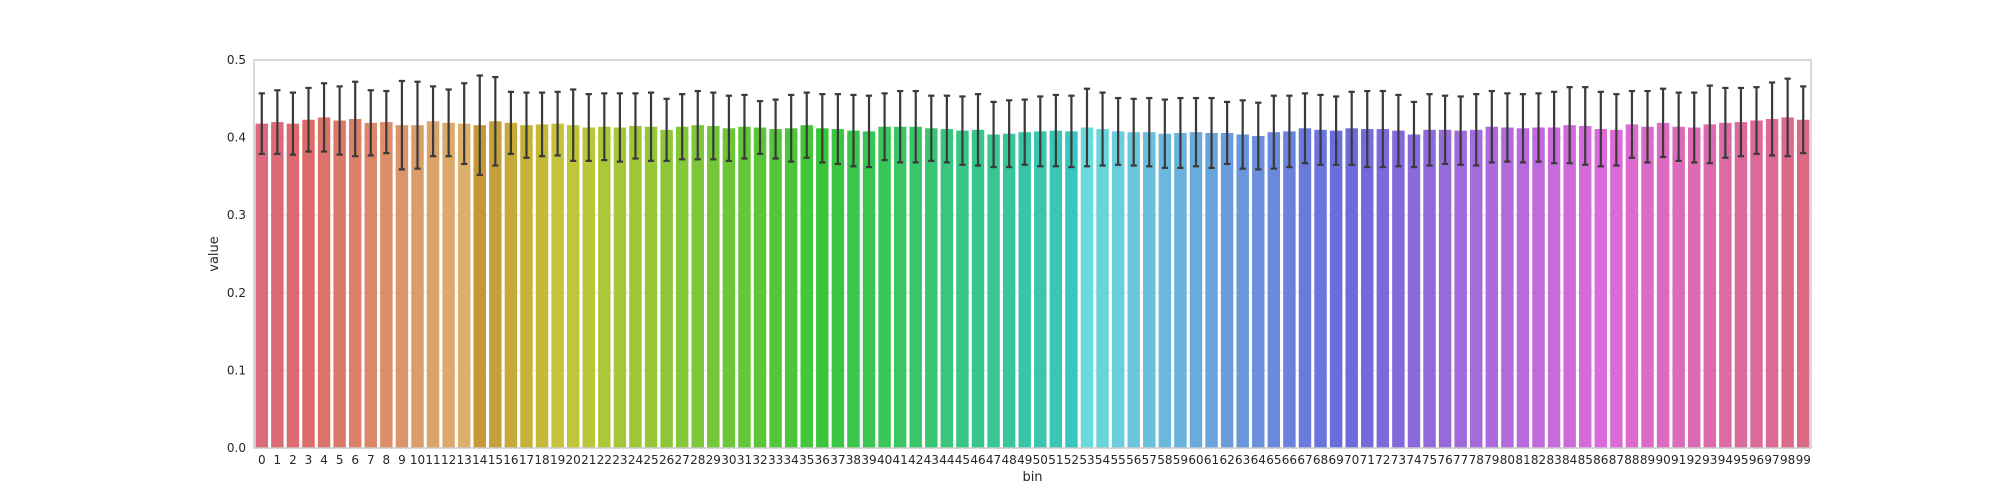 The image size is (2000, 504). I want to click on x-tick-label: 15, so click(495, 460).